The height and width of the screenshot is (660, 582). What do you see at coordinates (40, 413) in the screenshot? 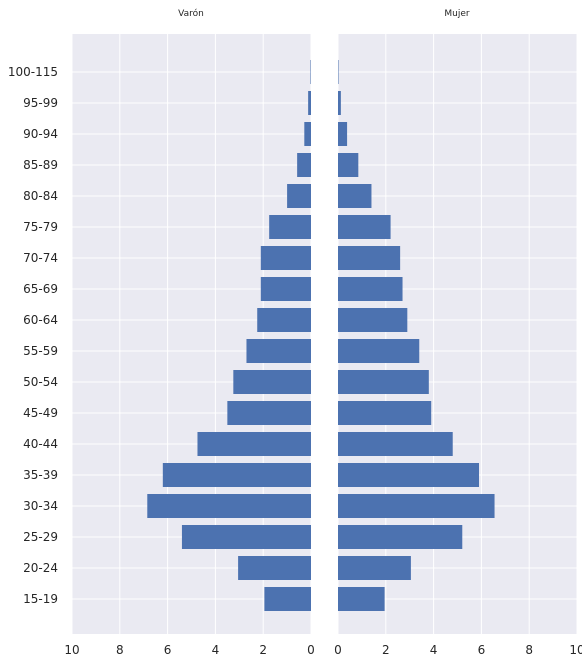
I see `category-label: 45-49` at bounding box center [40, 413].